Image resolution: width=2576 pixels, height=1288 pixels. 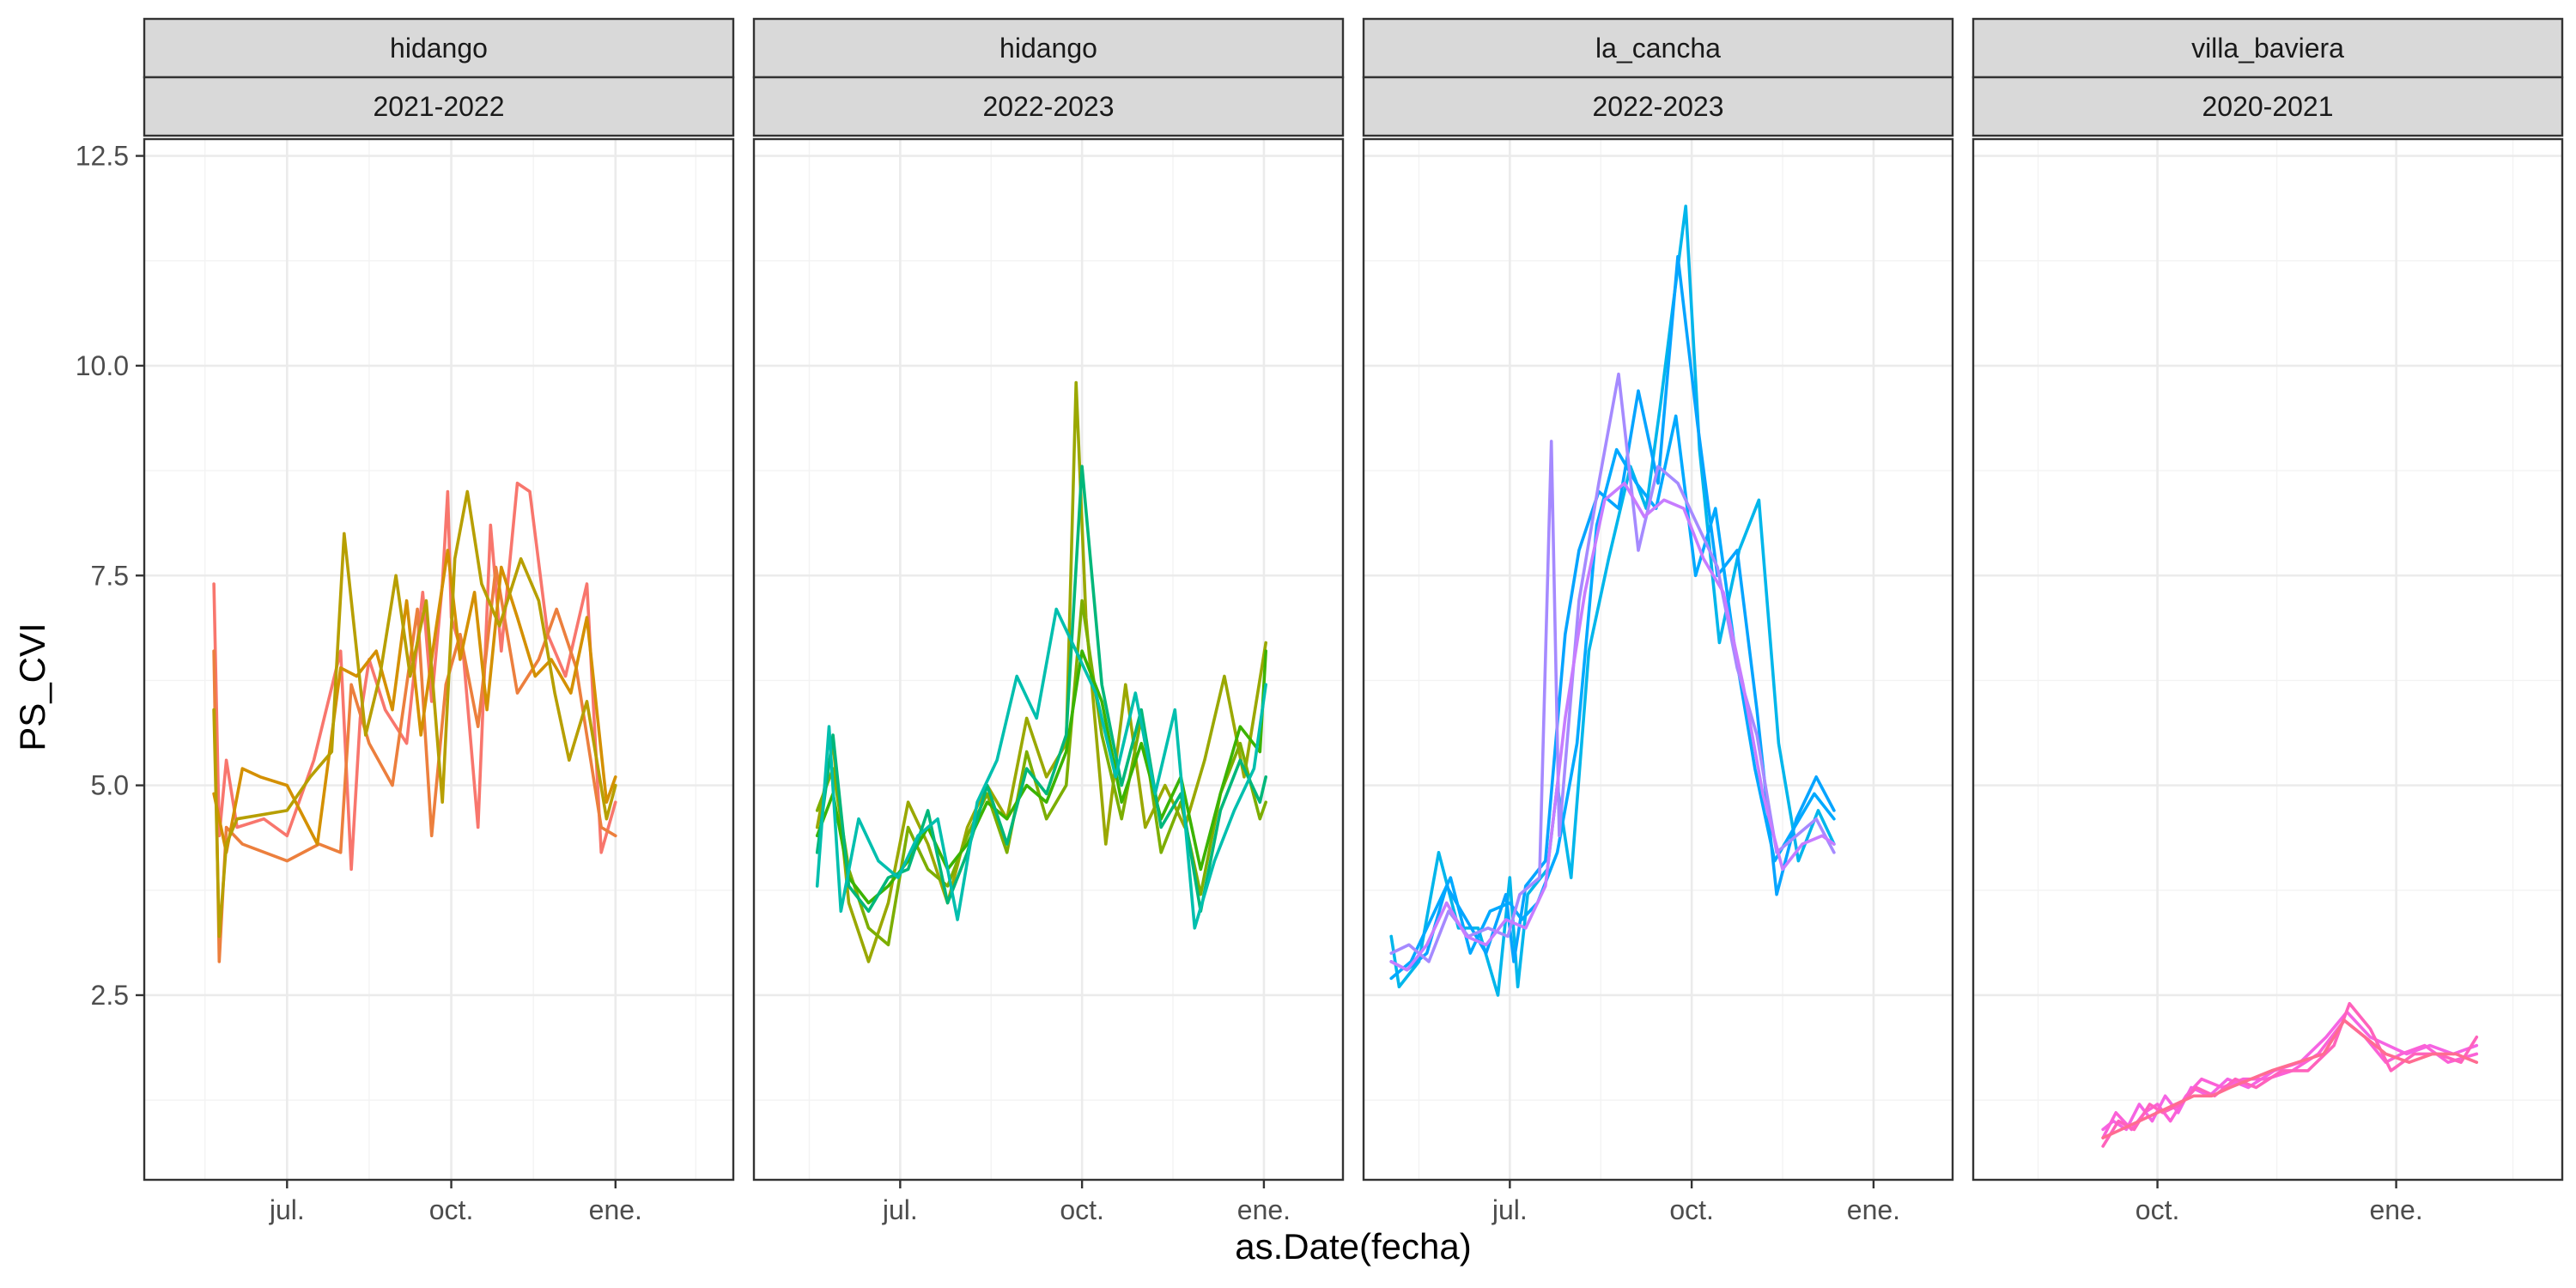 What do you see at coordinates (110, 786) in the screenshot?
I see `y-tick-label: 5.0` at bounding box center [110, 786].